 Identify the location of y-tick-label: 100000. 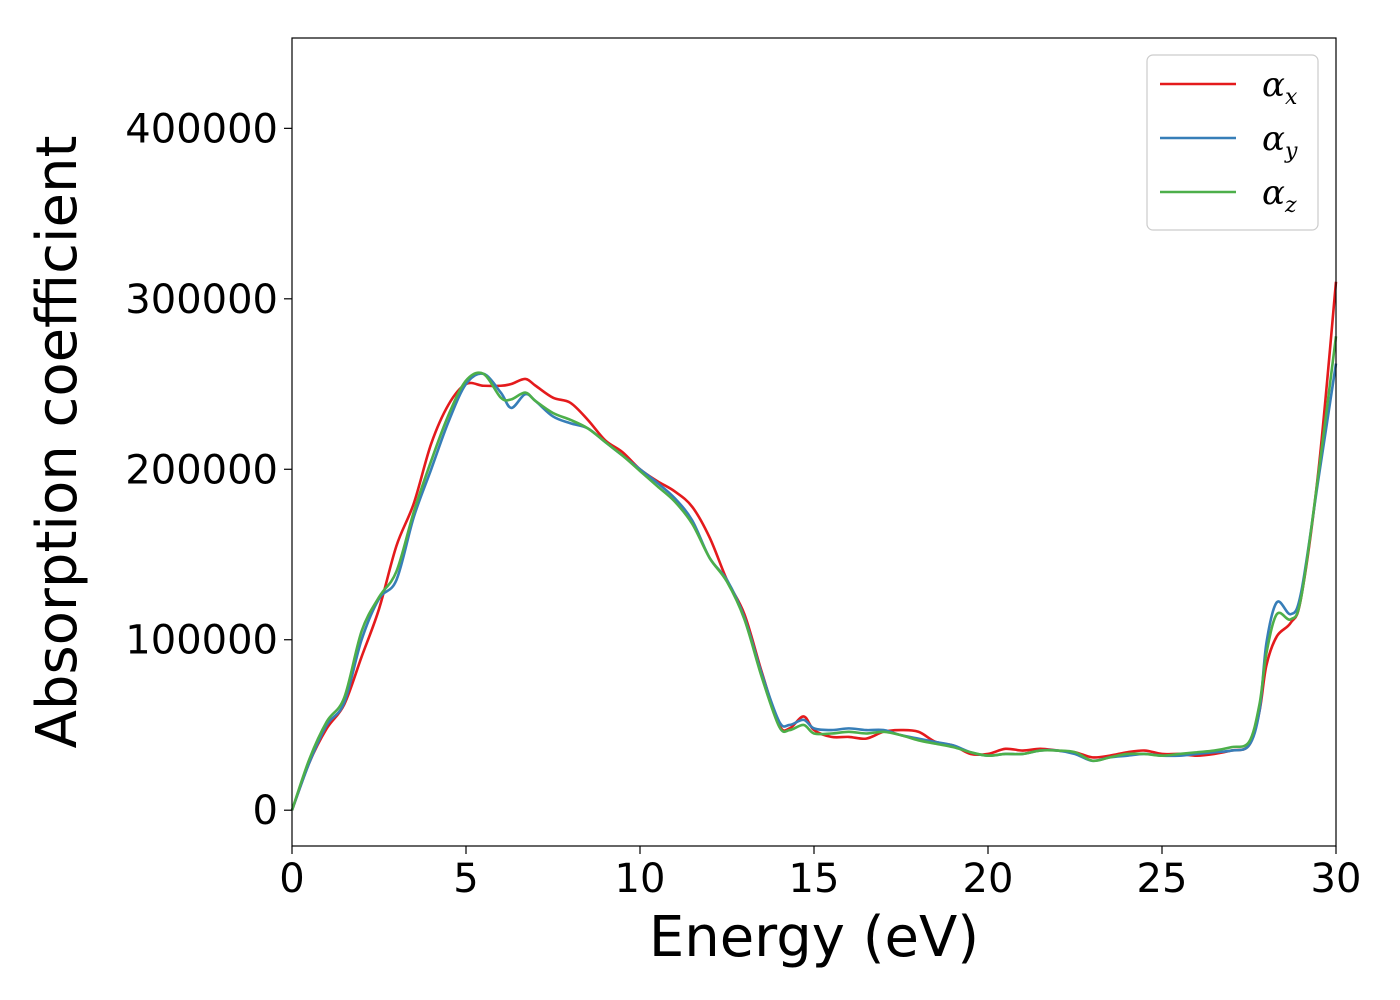
(201, 641).